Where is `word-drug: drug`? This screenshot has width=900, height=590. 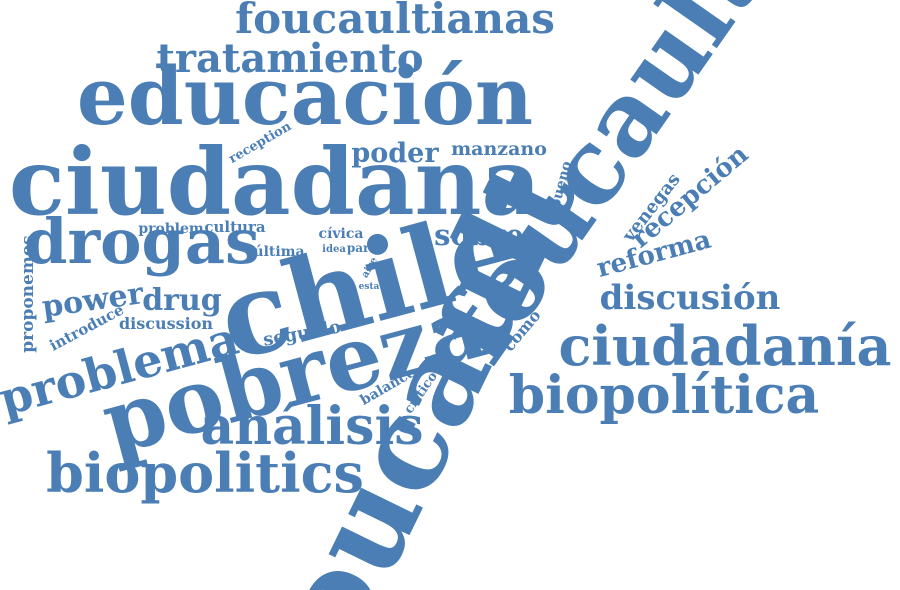 word-drug: drug is located at coordinates (182, 300).